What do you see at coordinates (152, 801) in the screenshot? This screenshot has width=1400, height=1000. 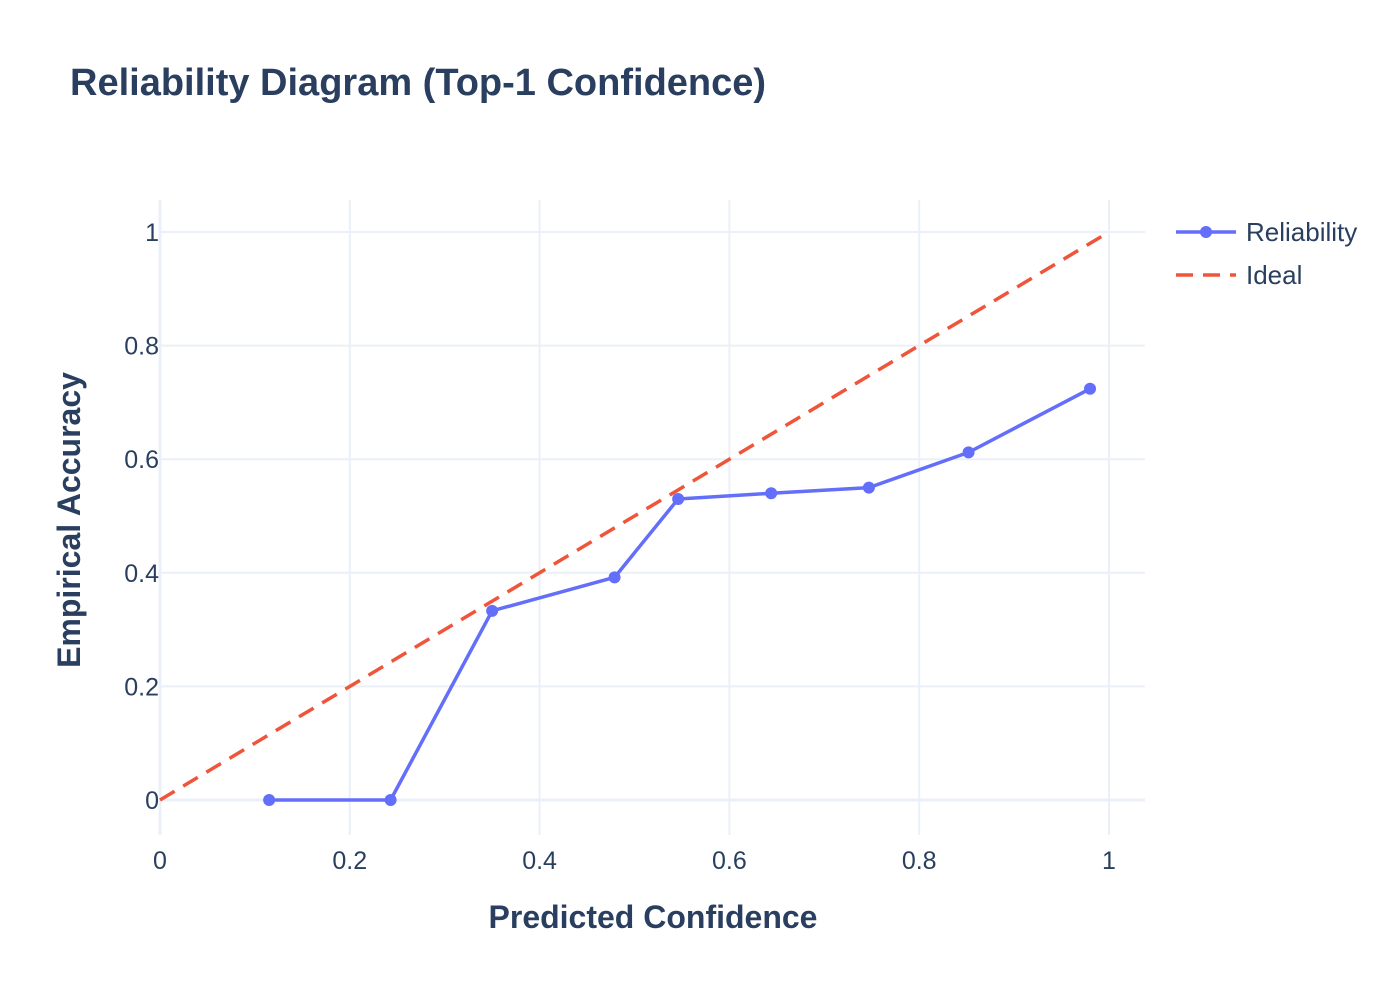 I see `y-tick-label: 0` at bounding box center [152, 801].